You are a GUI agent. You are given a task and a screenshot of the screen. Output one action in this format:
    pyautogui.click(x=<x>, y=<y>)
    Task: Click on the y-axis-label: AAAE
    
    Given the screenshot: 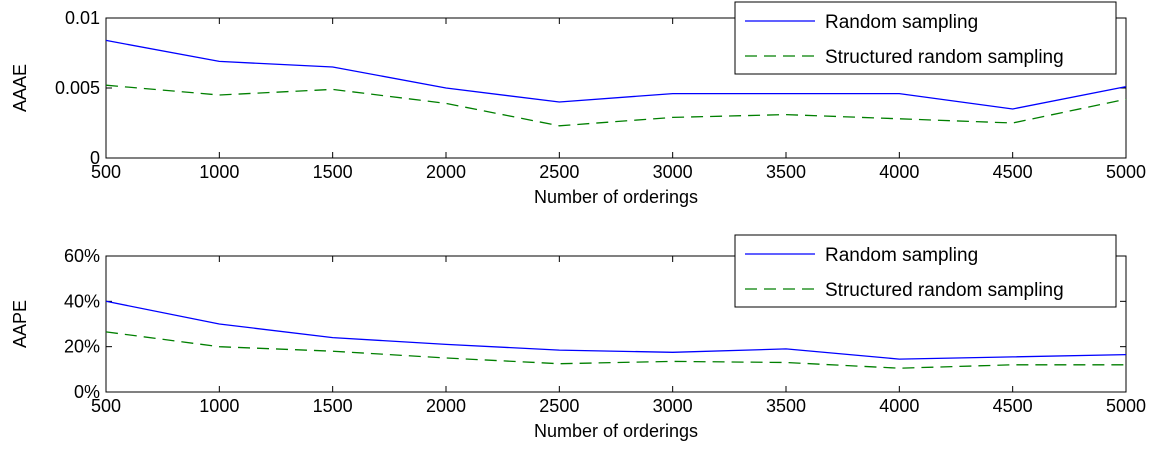 What is the action you would take?
    pyautogui.click(x=20, y=88)
    